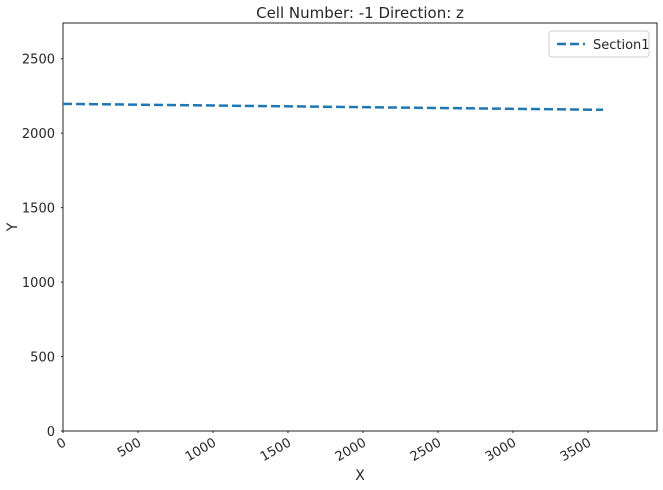  What do you see at coordinates (360, 13) in the screenshot?
I see `chart-title: Cell Number: -1 Direction: z` at bounding box center [360, 13].